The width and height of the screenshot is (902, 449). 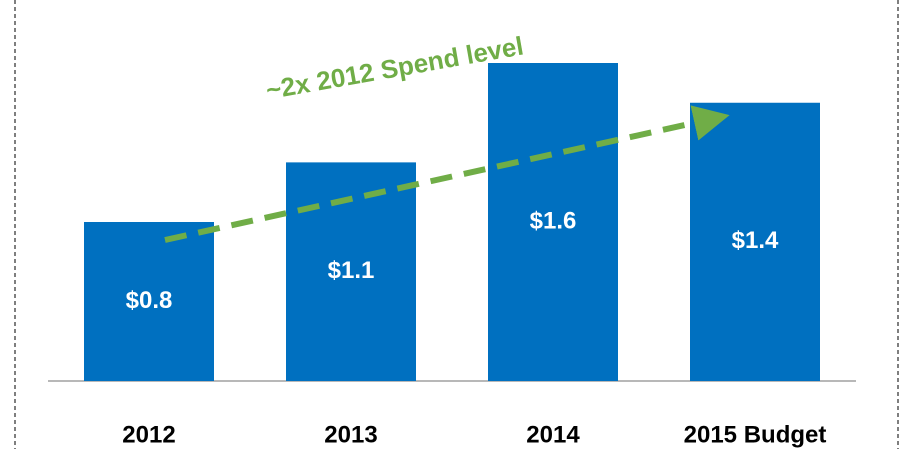 What do you see at coordinates (148, 434) in the screenshot?
I see `x-tick-label: 2012` at bounding box center [148, 434].